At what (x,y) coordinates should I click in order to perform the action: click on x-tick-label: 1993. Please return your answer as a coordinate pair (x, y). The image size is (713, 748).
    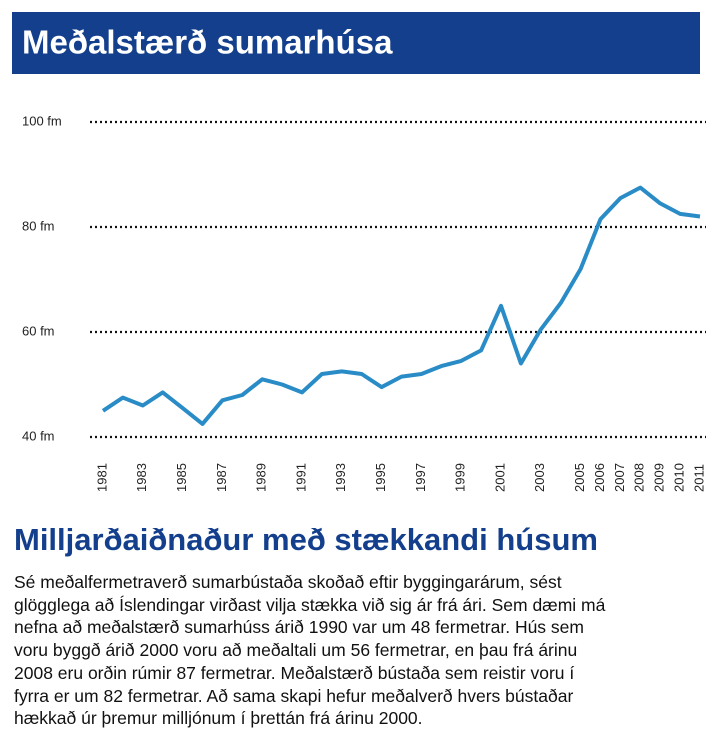
    Looking at the image, I should click on (340, 477).